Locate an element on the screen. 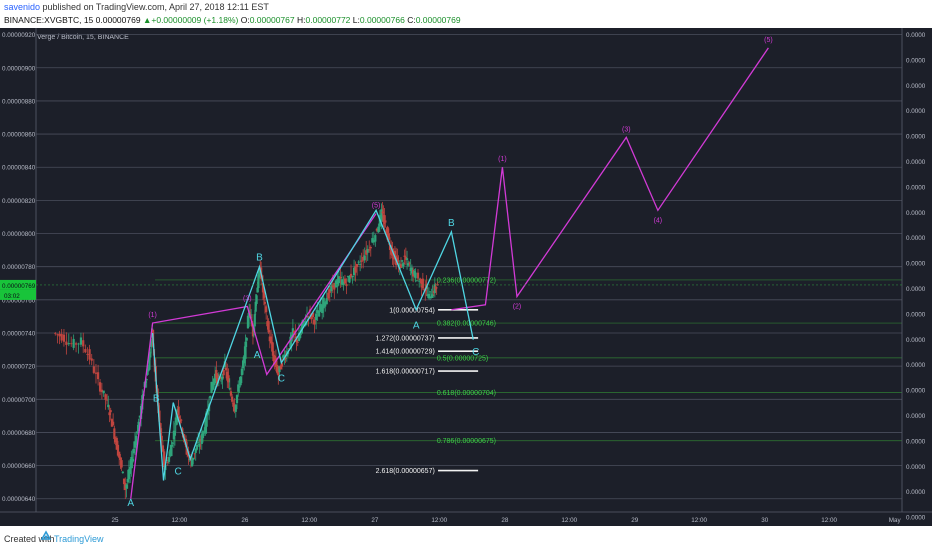 The width and height of the screenshot is (932, 550). symbol-label: BINANCE:XVGBTC, 15 is located at coordinates (49, 20).